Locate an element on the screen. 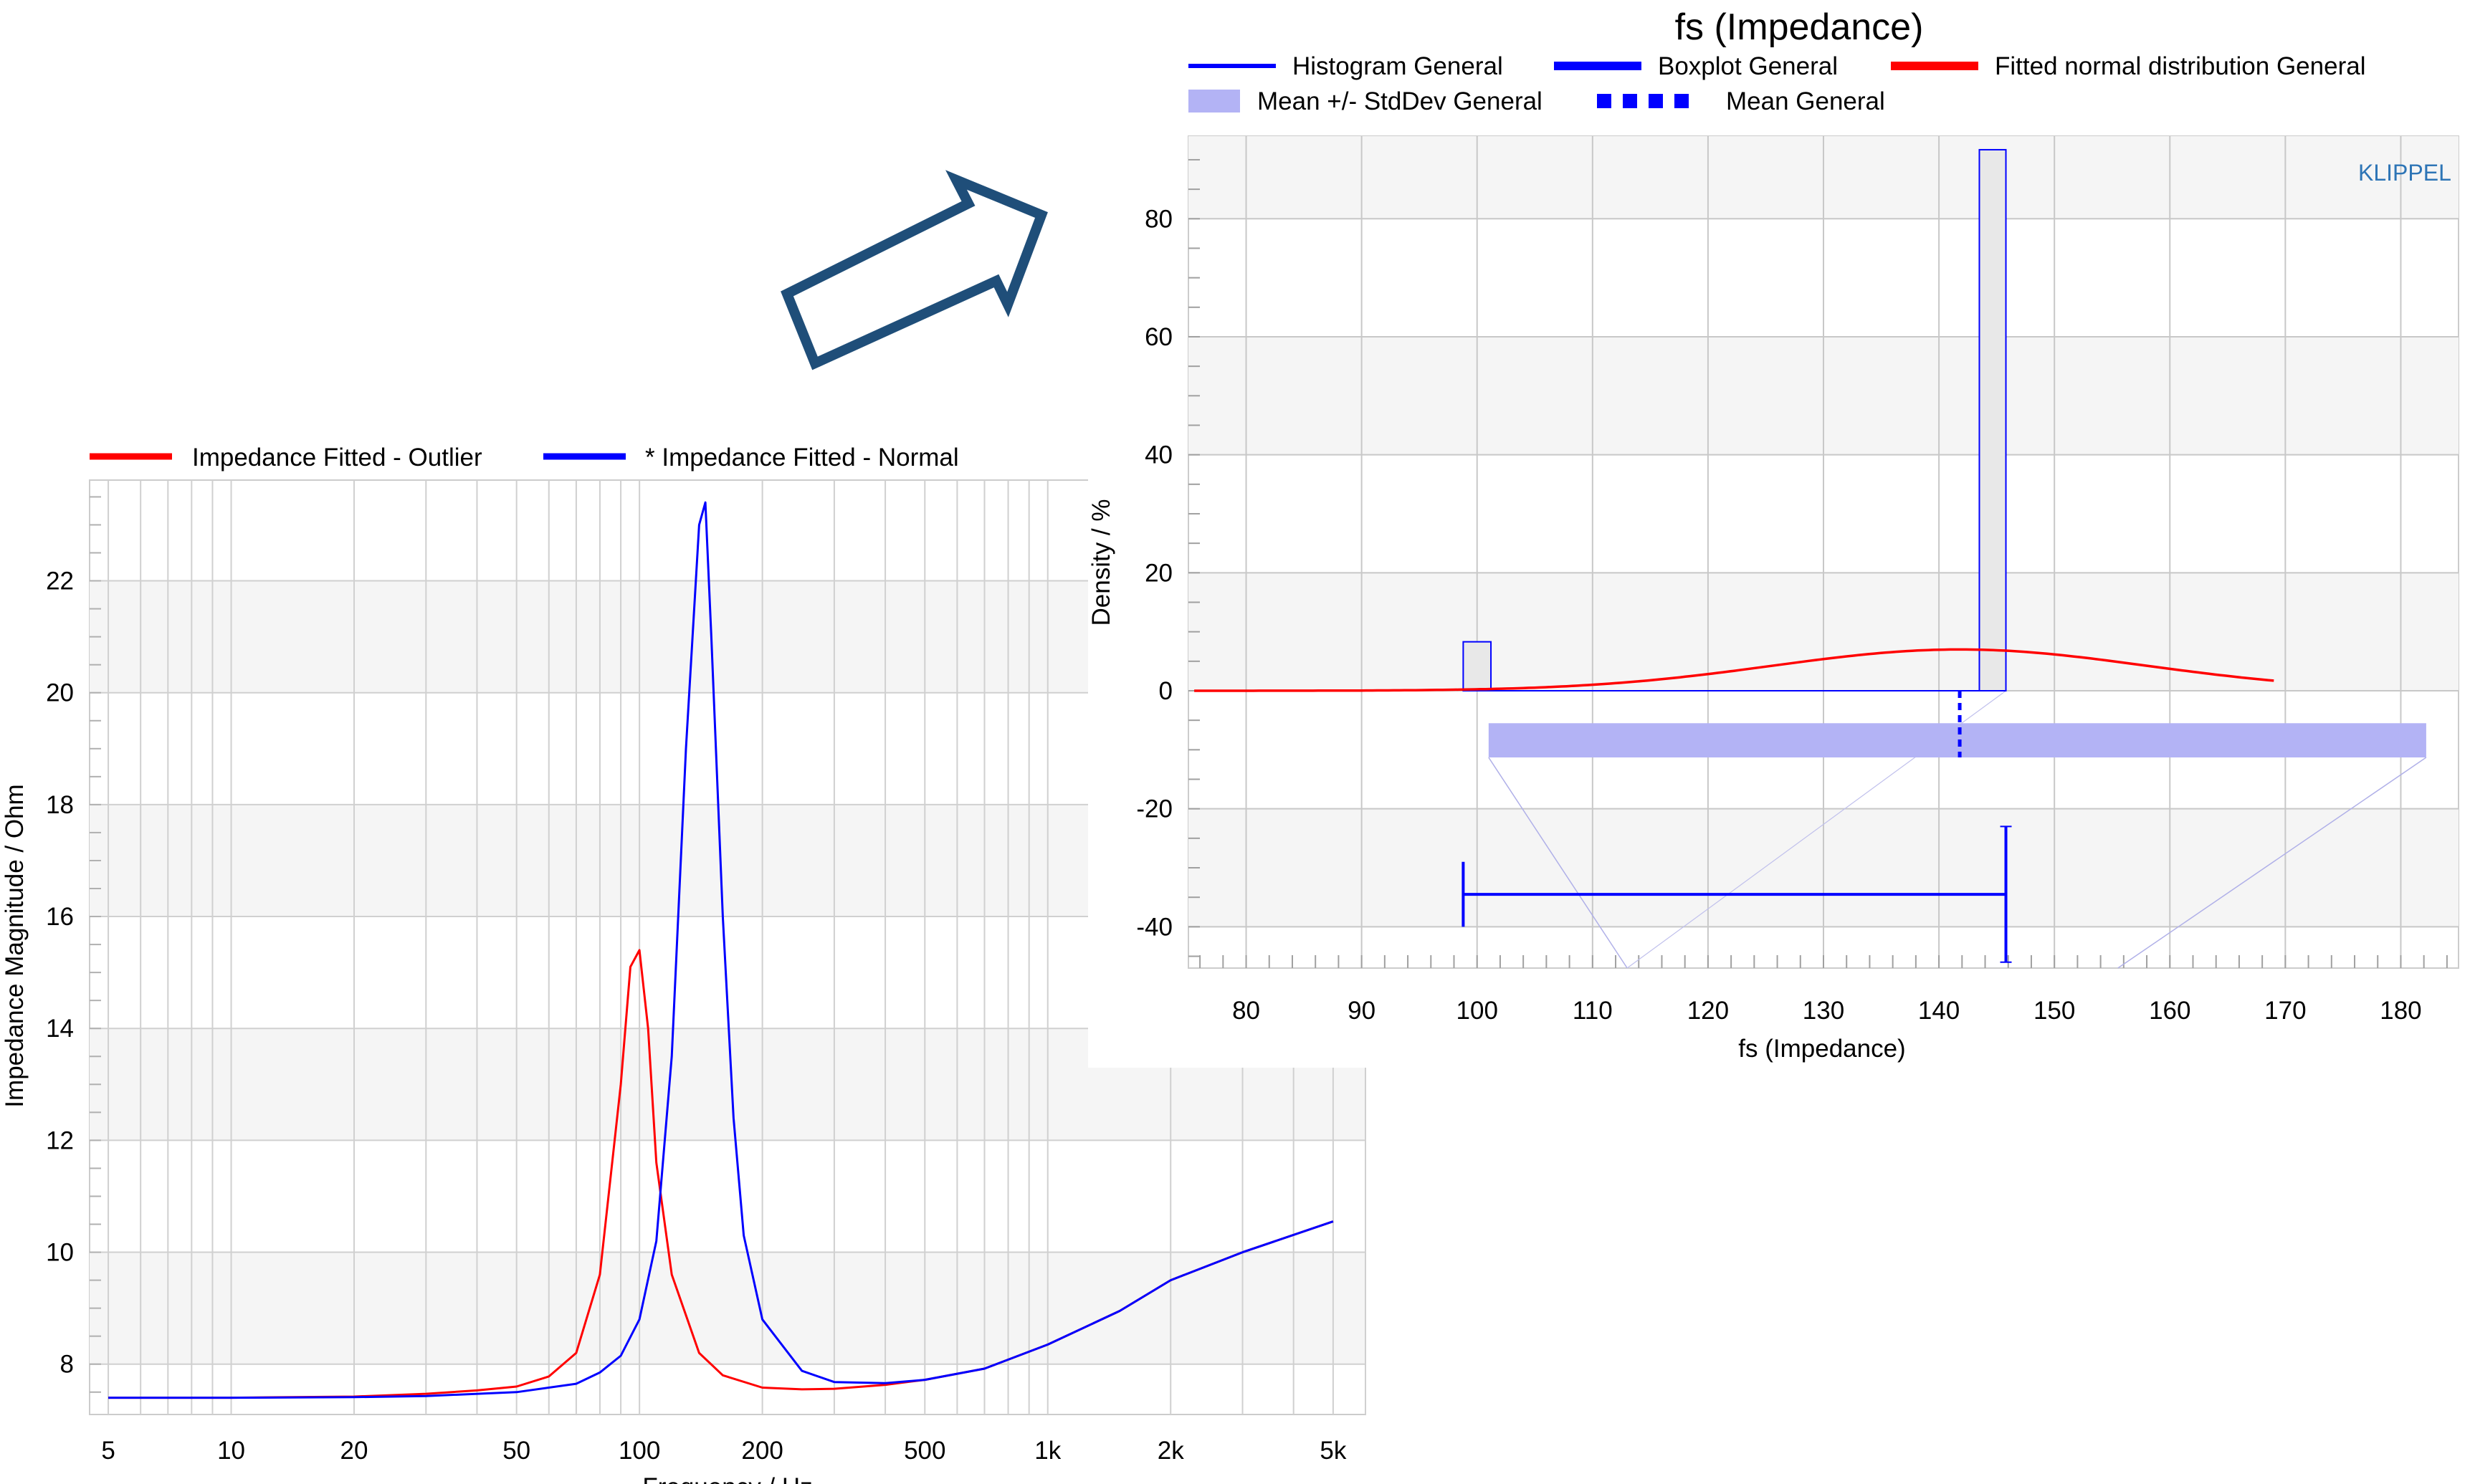 This screenshot has height=1484, width=2470. x-tick-label: 10 is located at coordinates (231, 1451).